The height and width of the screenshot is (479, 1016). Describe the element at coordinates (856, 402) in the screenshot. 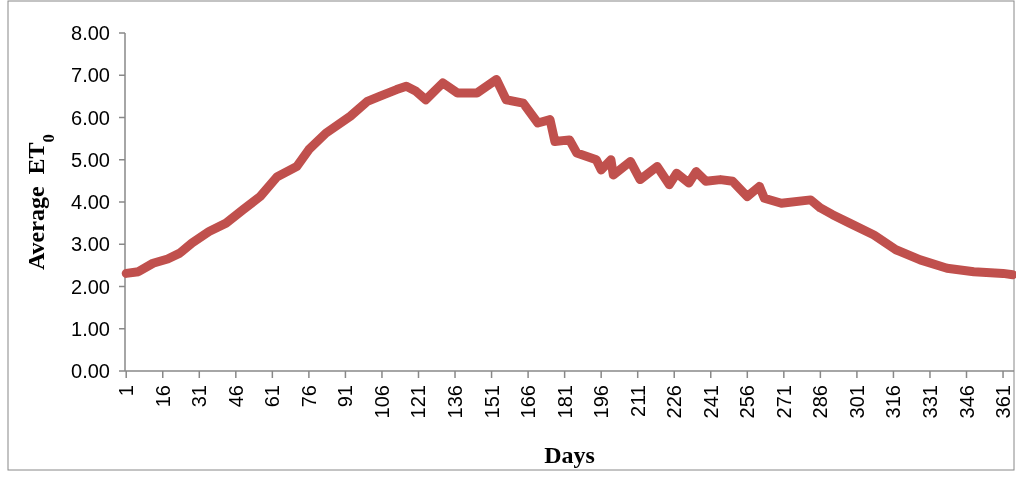

I see `x-tick-label: 301` at that location.